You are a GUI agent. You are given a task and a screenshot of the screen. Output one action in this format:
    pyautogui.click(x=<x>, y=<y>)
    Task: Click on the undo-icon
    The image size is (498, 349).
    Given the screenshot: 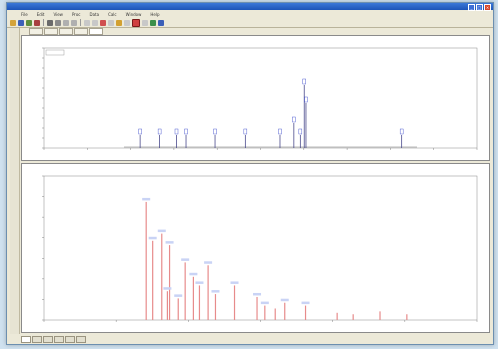 What is the action you would take?
    pyautogui.click(x=66, y=22)
    